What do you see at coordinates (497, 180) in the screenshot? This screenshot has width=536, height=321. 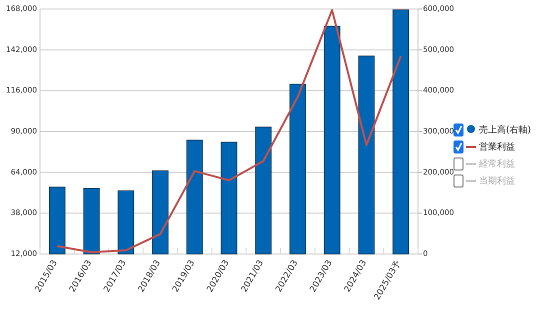 I see `legend-label: 当期利益` at bounding box center [497, 180].